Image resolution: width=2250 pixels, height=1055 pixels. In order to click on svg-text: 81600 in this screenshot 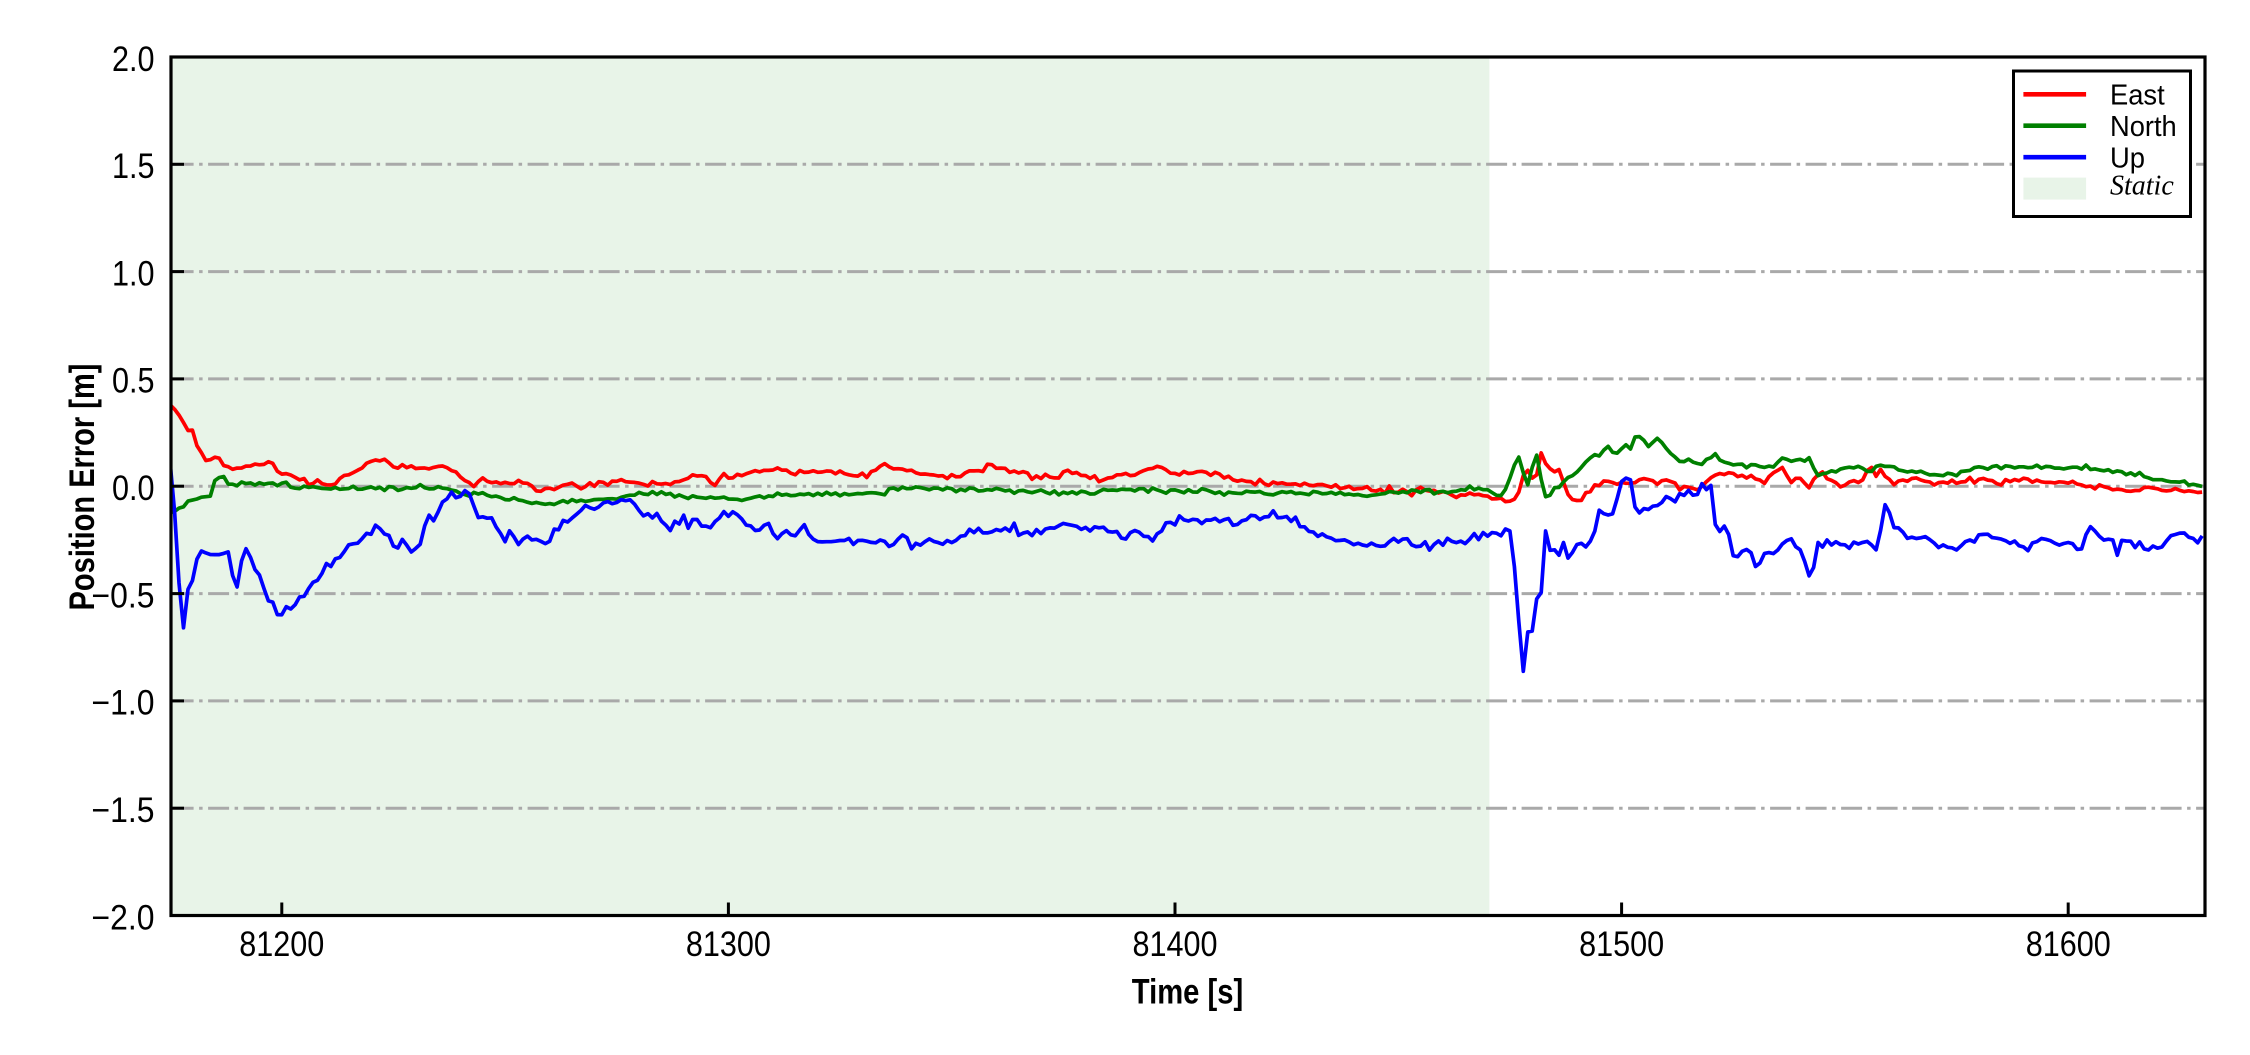, I will do `click(2068, 944)`.